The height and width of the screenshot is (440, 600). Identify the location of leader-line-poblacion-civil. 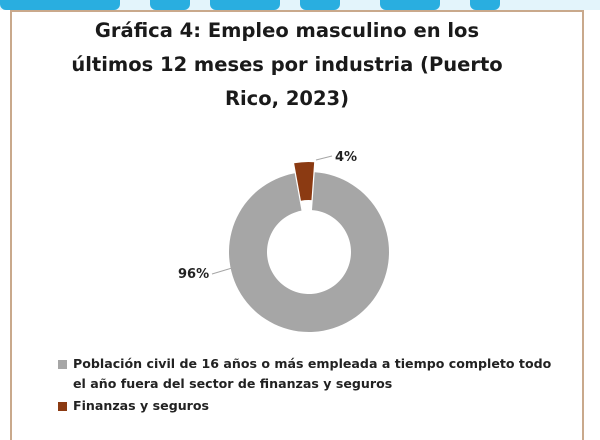
(222, 271).